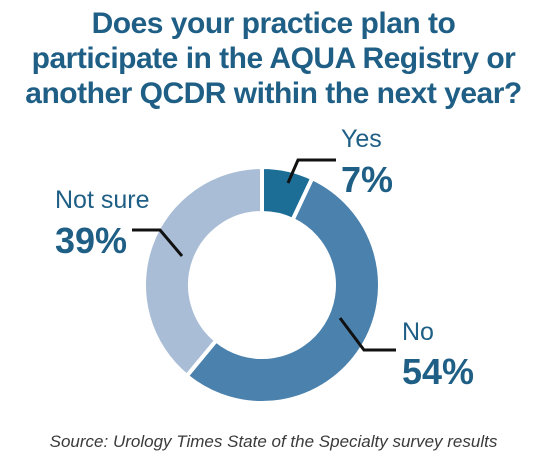 The height and width of the screenshot is (472, 547). What do you see at coordinates (418, 332) in the screenshot?
I see `slice-label-no: No` at bounding box center [418, 332].